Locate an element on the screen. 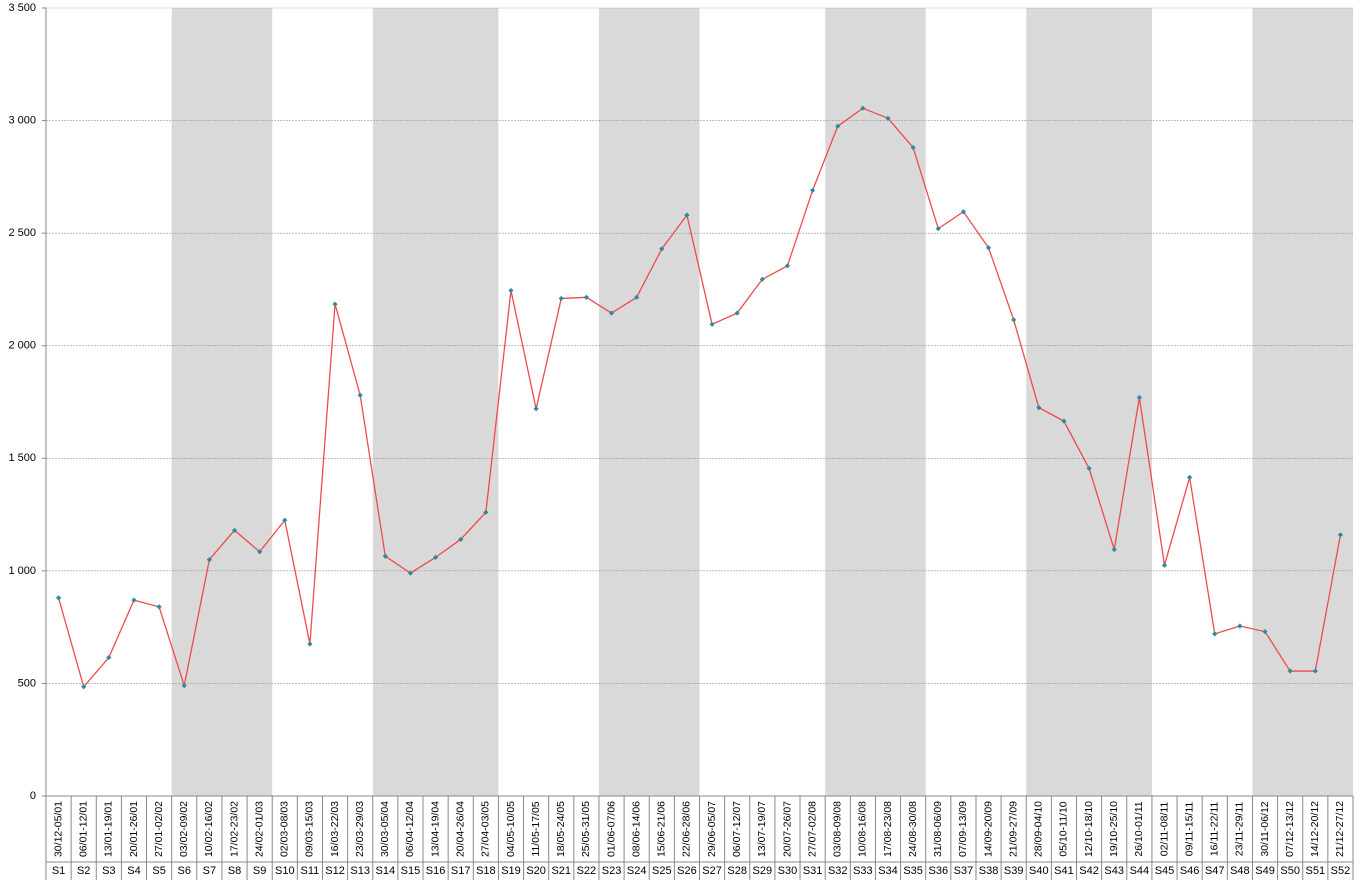  x-tick-label: S23 is located at coordinates (612, 871).